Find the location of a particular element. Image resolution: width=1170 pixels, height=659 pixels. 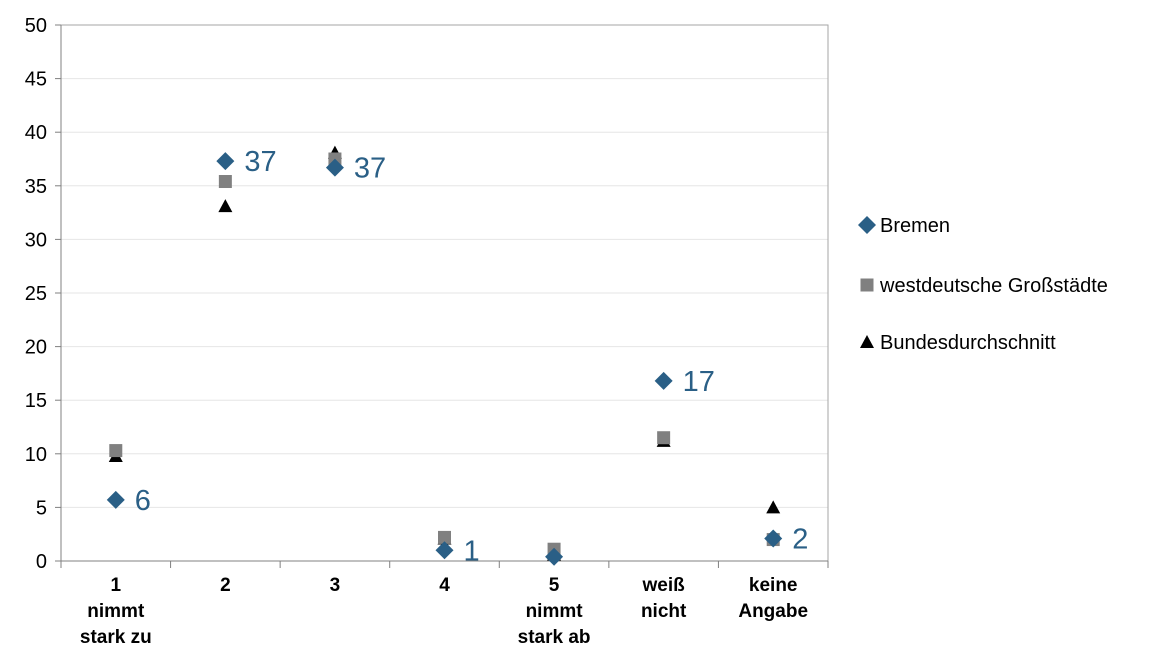

x-tick-label: 5 is located at coordinates (554, 585).